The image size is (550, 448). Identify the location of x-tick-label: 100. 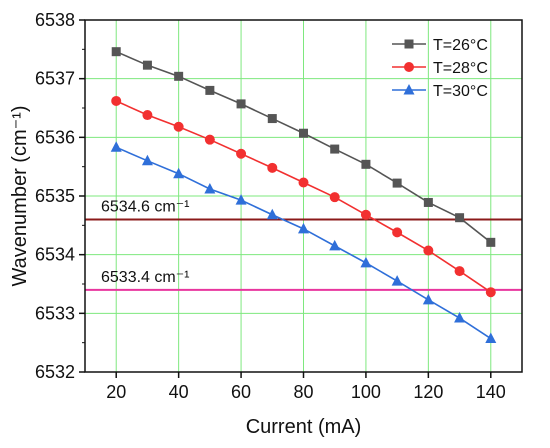
(366, 392).